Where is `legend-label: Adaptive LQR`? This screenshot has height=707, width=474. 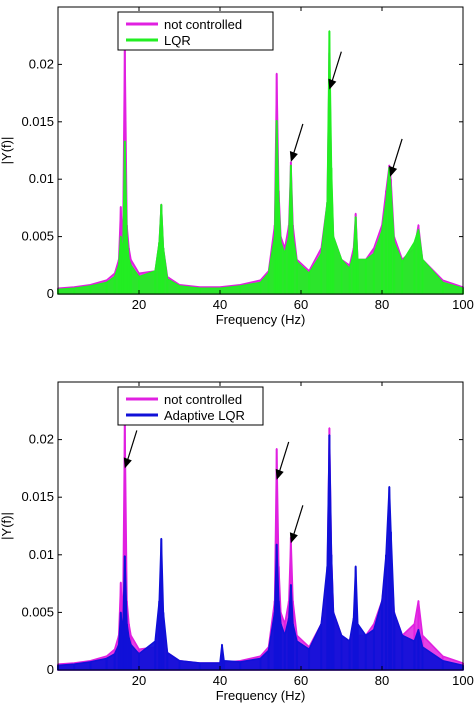 legend-label: Adaptive LQR is located at coordinates (204, 415).